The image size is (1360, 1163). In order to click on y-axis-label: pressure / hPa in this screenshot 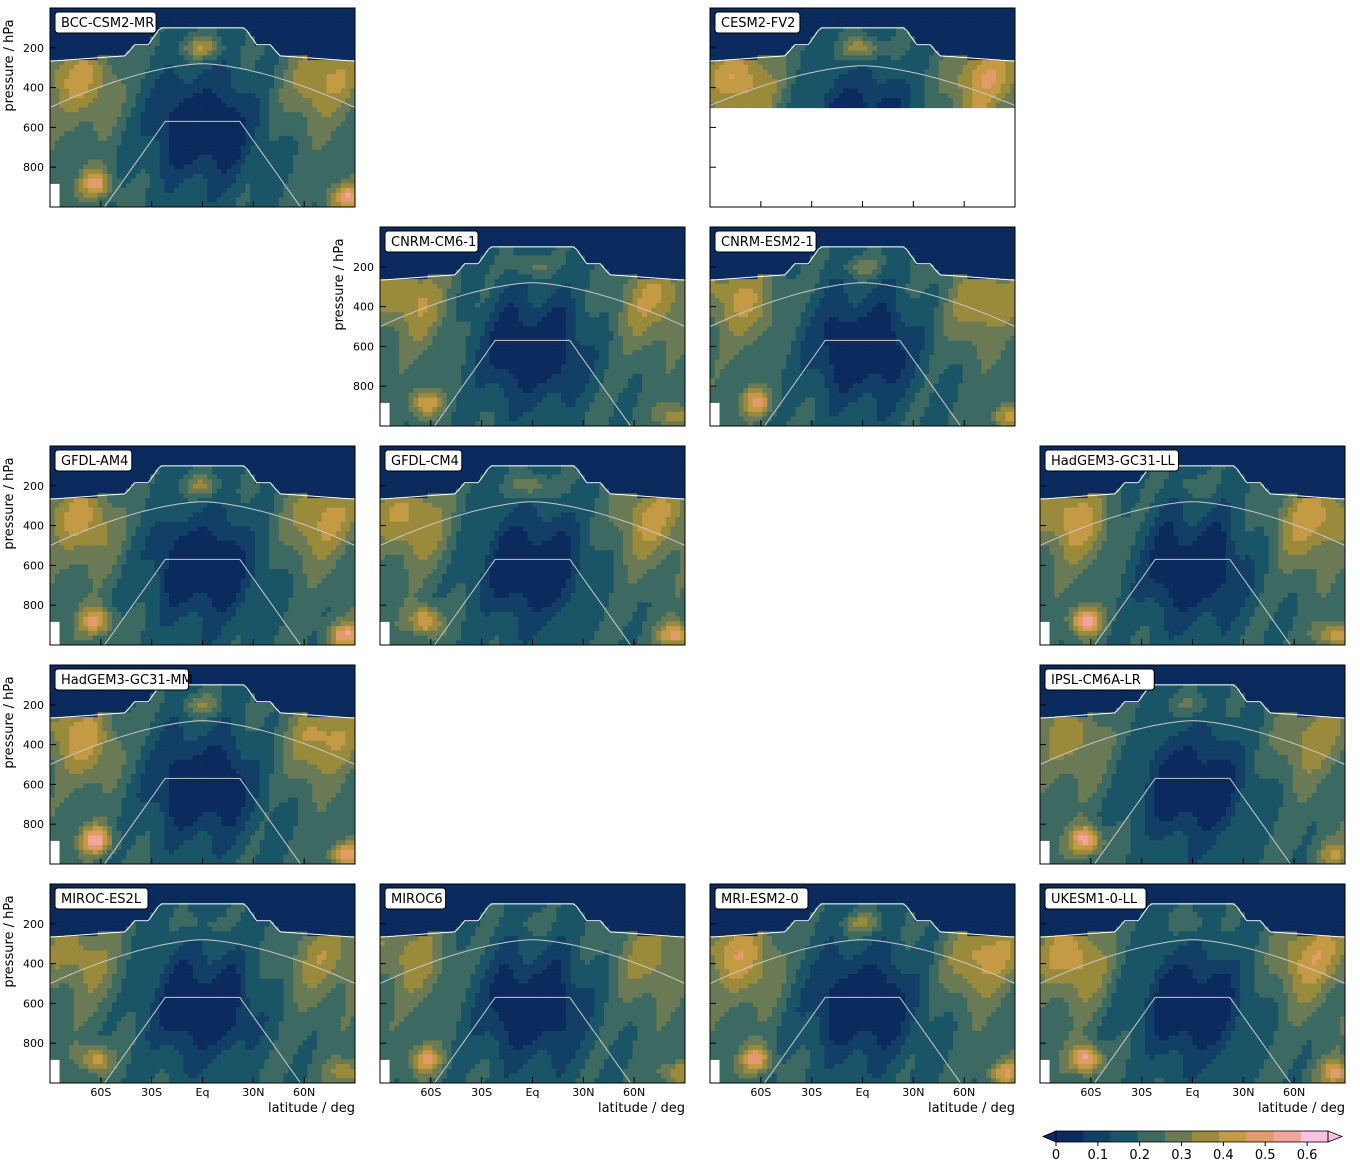, I will do `click(9, 65)`.